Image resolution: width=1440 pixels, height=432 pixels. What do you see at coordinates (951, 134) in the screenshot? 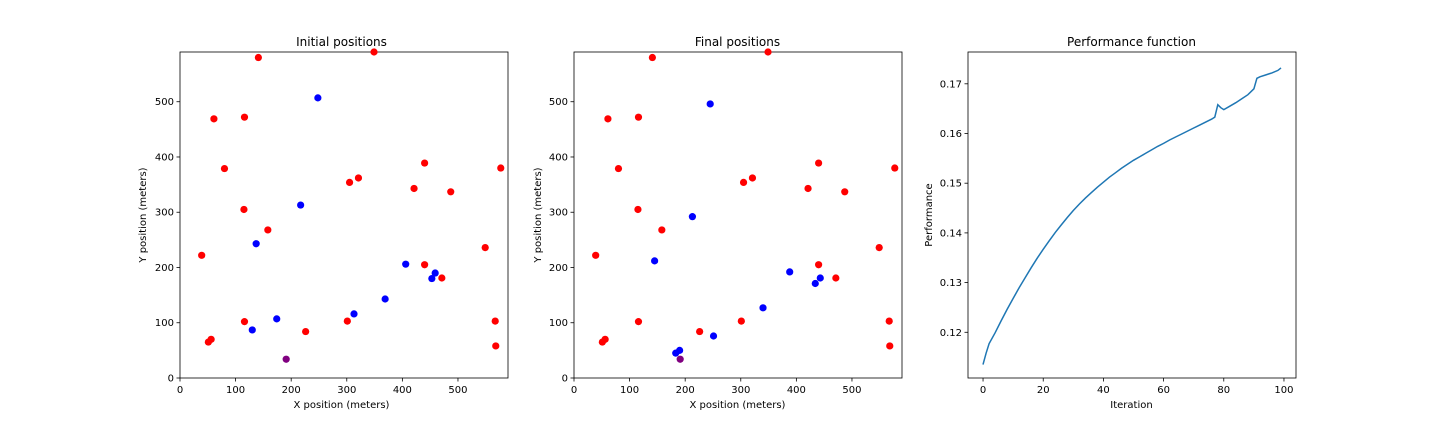
I see `y-tick-label: 0.16` at bounding box center [951, 134].